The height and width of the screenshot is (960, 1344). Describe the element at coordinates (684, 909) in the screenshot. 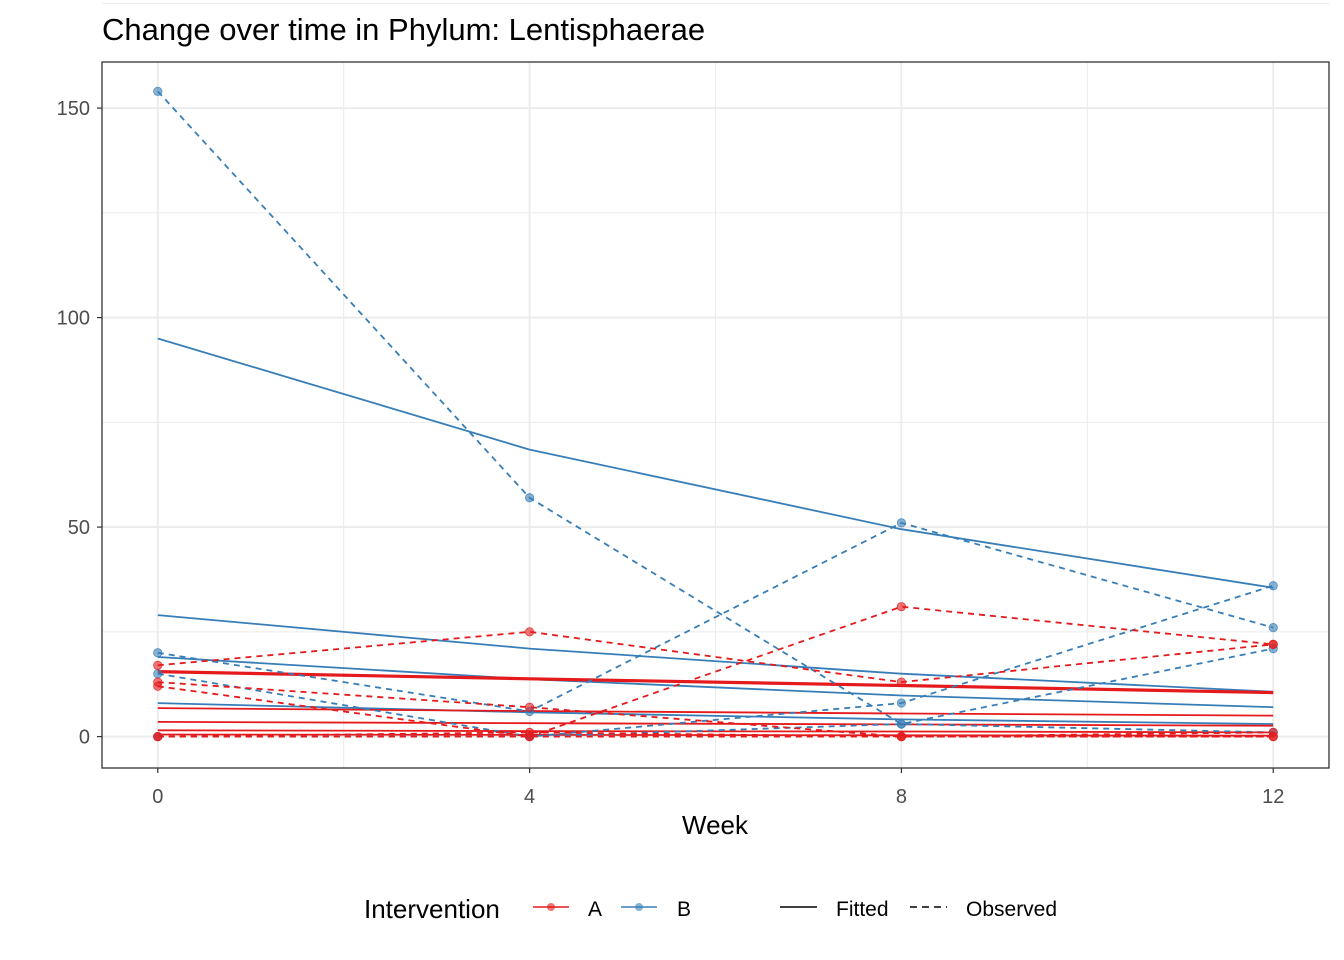

I see `legend-label-b: B` at that location.